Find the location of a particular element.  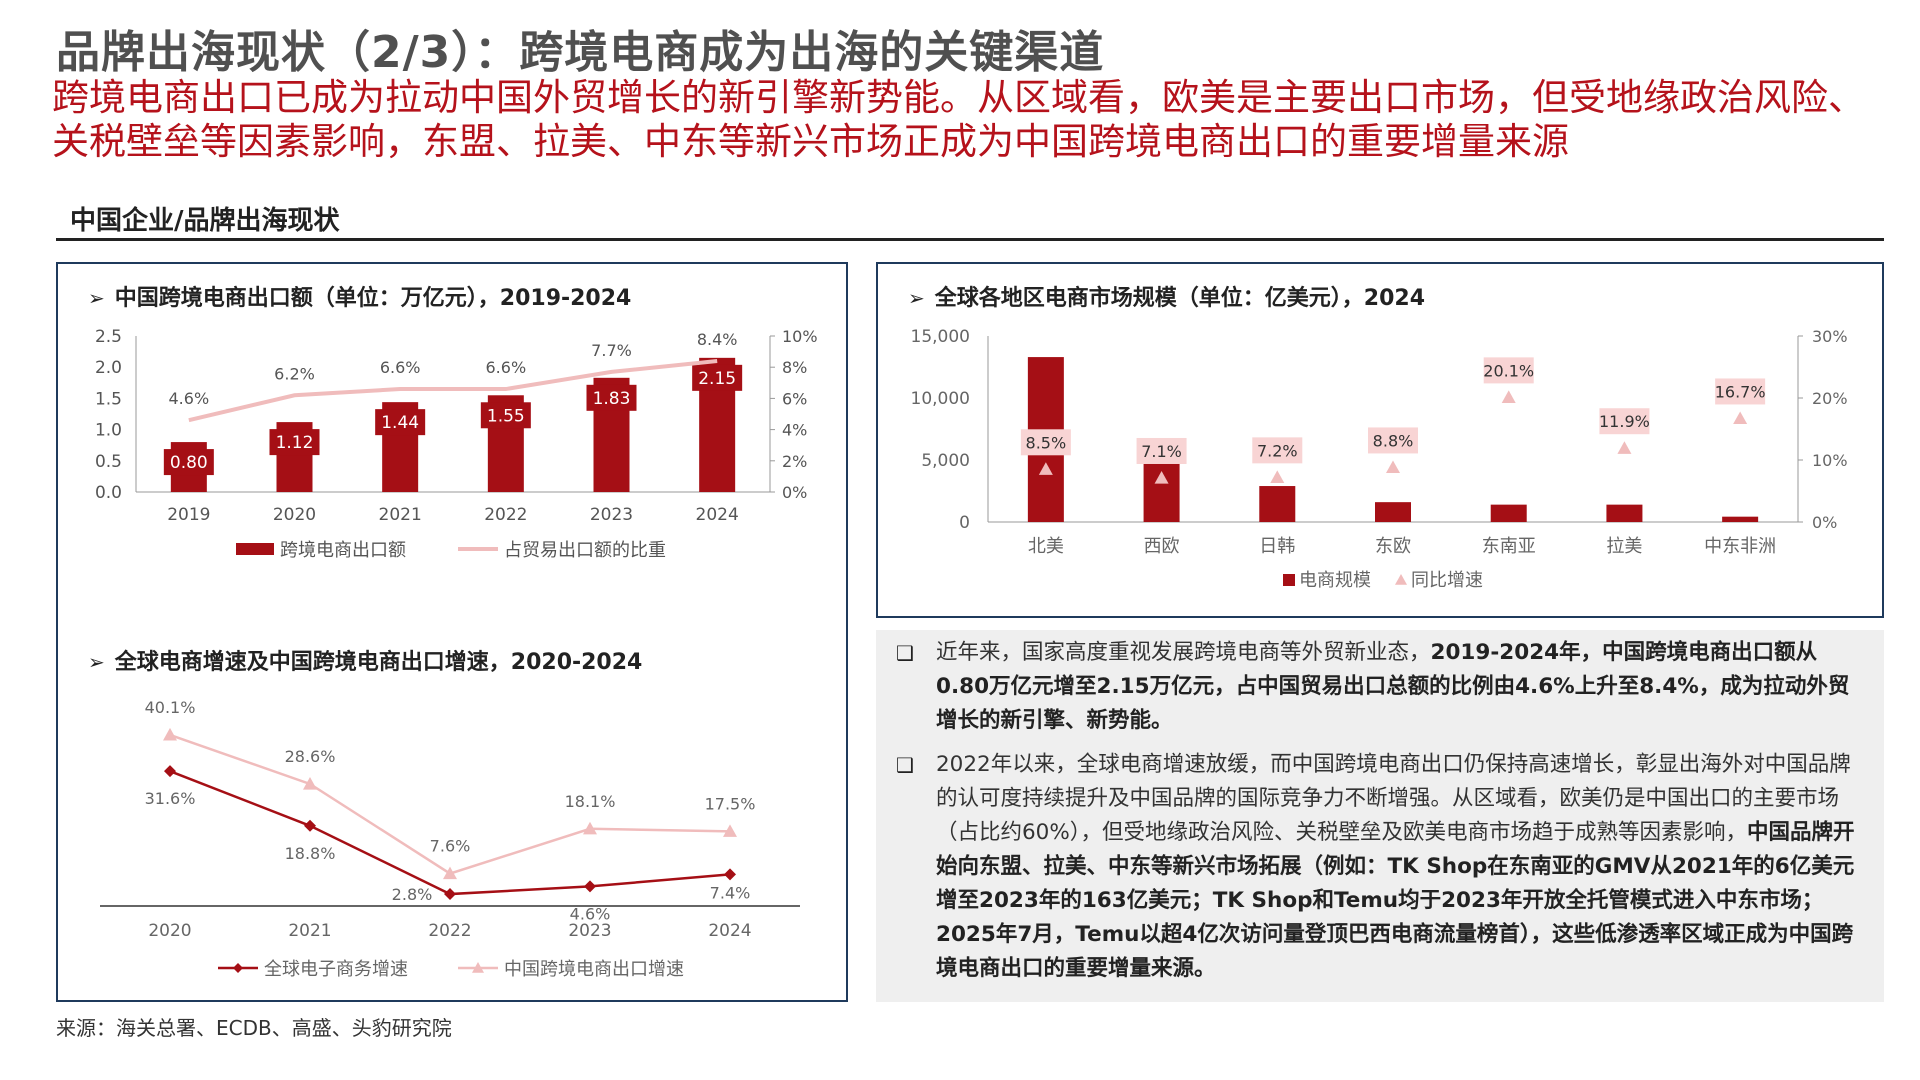

chart2-title: ➢ 全球电商增速及中国跨境电商出口增速，2020-2024 is located at coordinates (365, 660).